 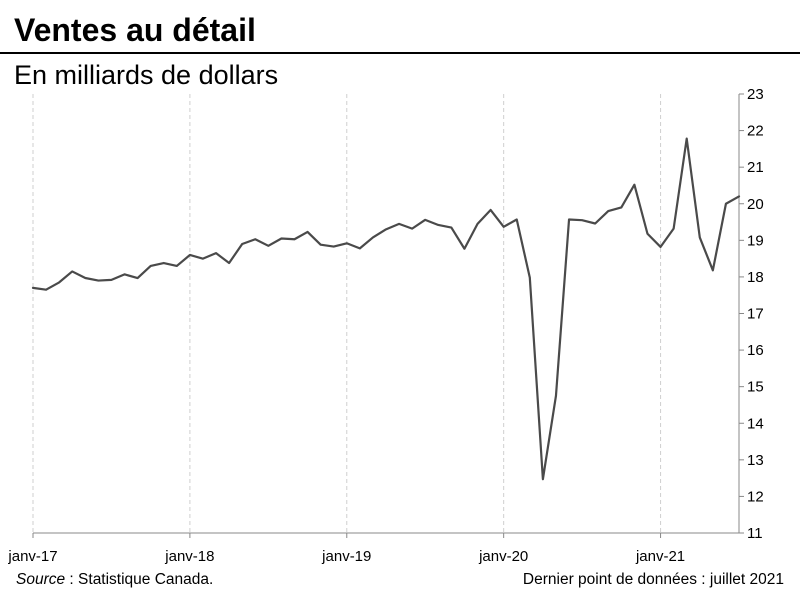 I want to click on y-tick-label-15: 15, so click(x=755, y=387).